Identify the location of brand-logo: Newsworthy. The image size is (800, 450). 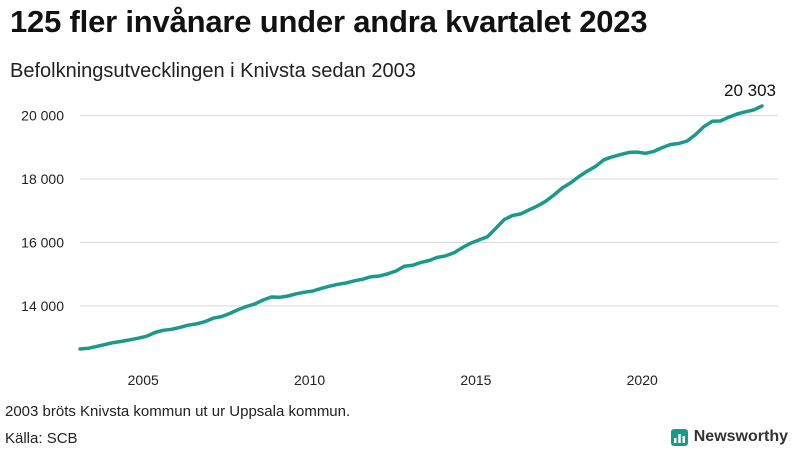
(729, 437).